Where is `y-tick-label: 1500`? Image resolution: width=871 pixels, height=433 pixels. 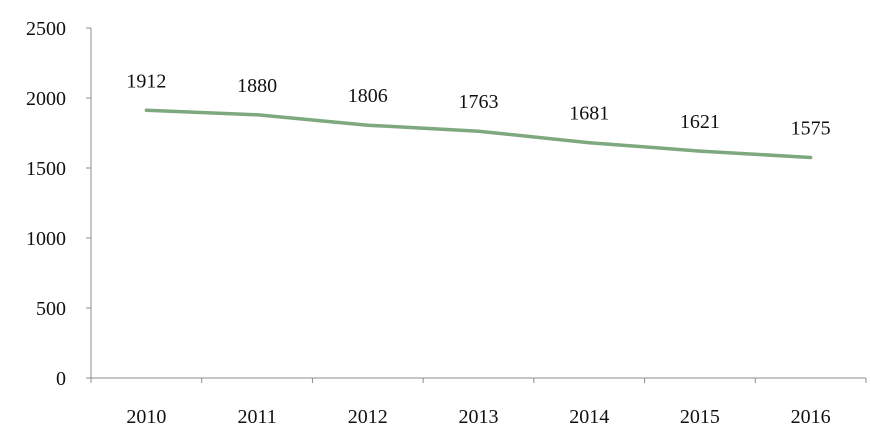
y-tick-label: 1500 is located at coordinates (46, 169).